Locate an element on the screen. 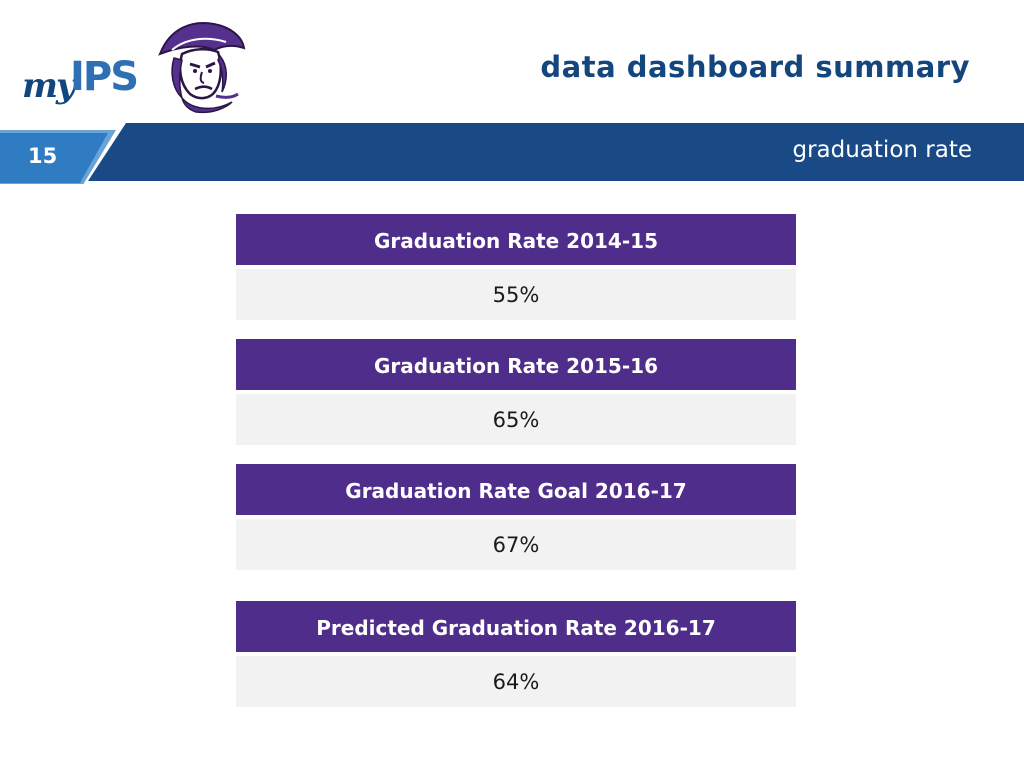 The image size is (1024, 768). logo-my-text: my is located at coordinates (49, 86).